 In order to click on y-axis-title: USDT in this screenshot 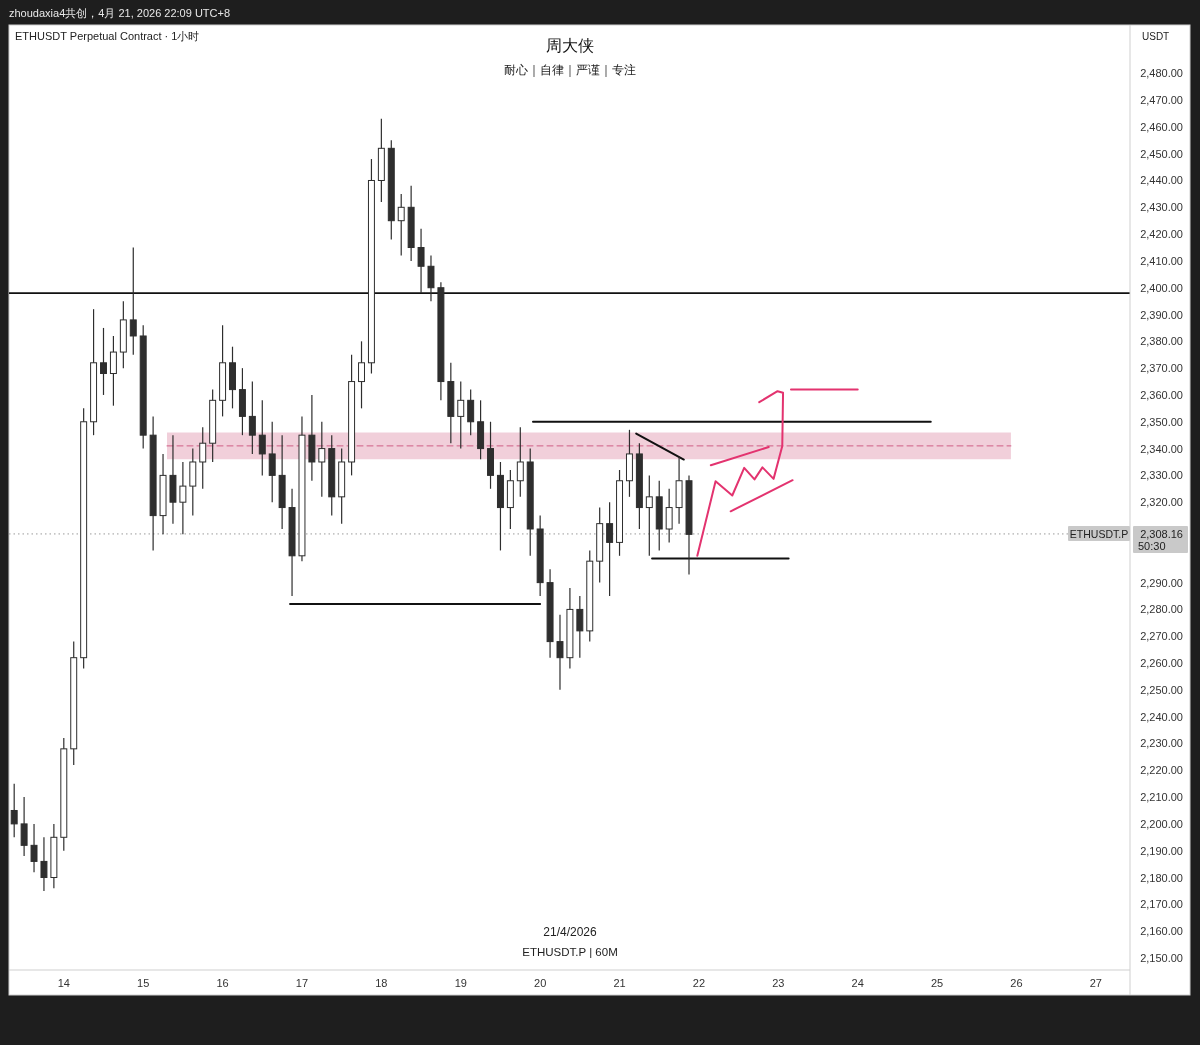, I will do `click(1156, 36)`.